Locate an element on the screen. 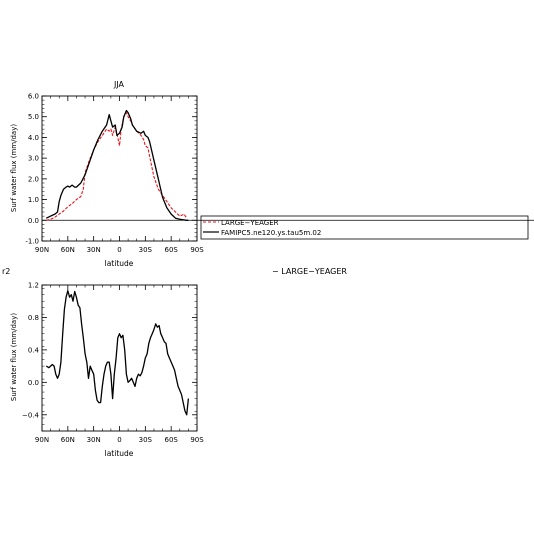 The height and width of the screenshot is (534, 534). y-tick-label: 5.0 is located at coordinates (33, 117).